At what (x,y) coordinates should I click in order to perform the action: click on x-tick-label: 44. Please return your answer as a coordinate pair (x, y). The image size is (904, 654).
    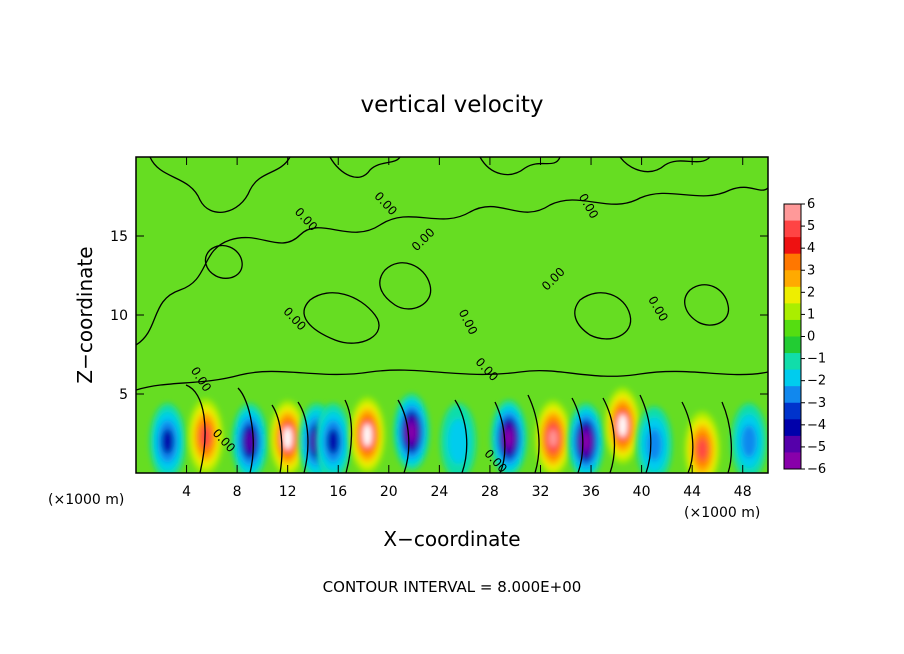
    Looking at the image, I should click on (692, 492).